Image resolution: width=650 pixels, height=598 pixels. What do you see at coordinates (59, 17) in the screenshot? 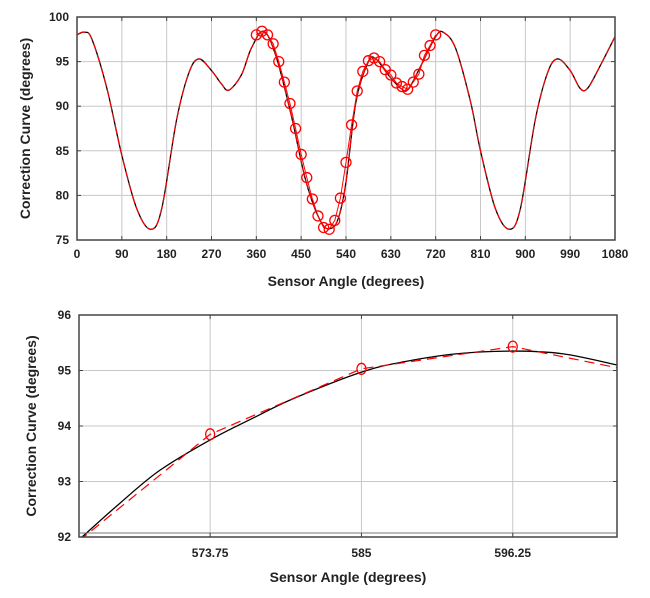
I see `y-tick-label: 100` at bounding box center [59, 17].